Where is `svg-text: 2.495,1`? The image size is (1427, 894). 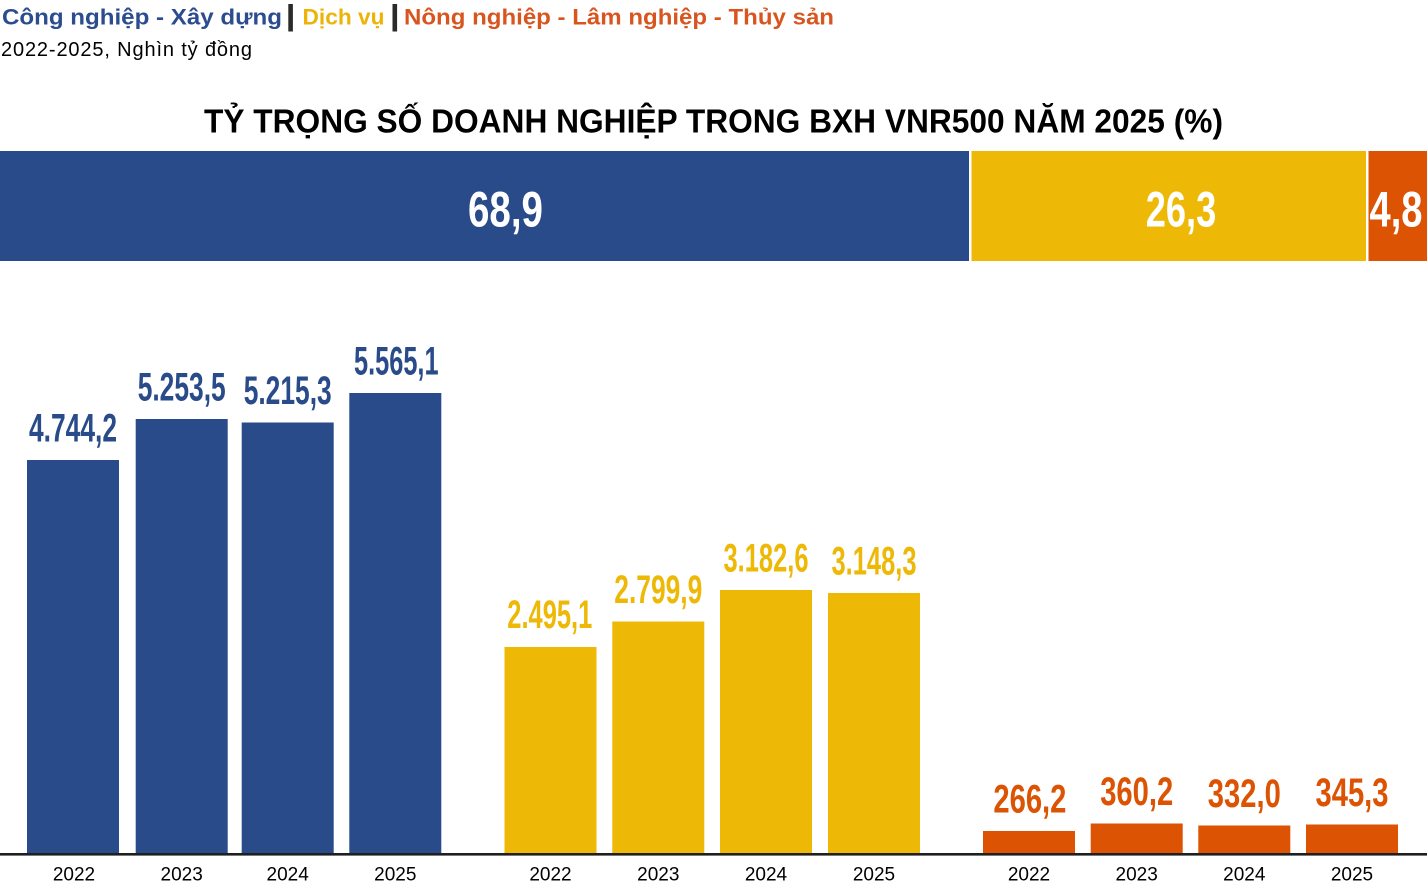
svg-text: 2.495,1 is located at coordinates (549, 615).